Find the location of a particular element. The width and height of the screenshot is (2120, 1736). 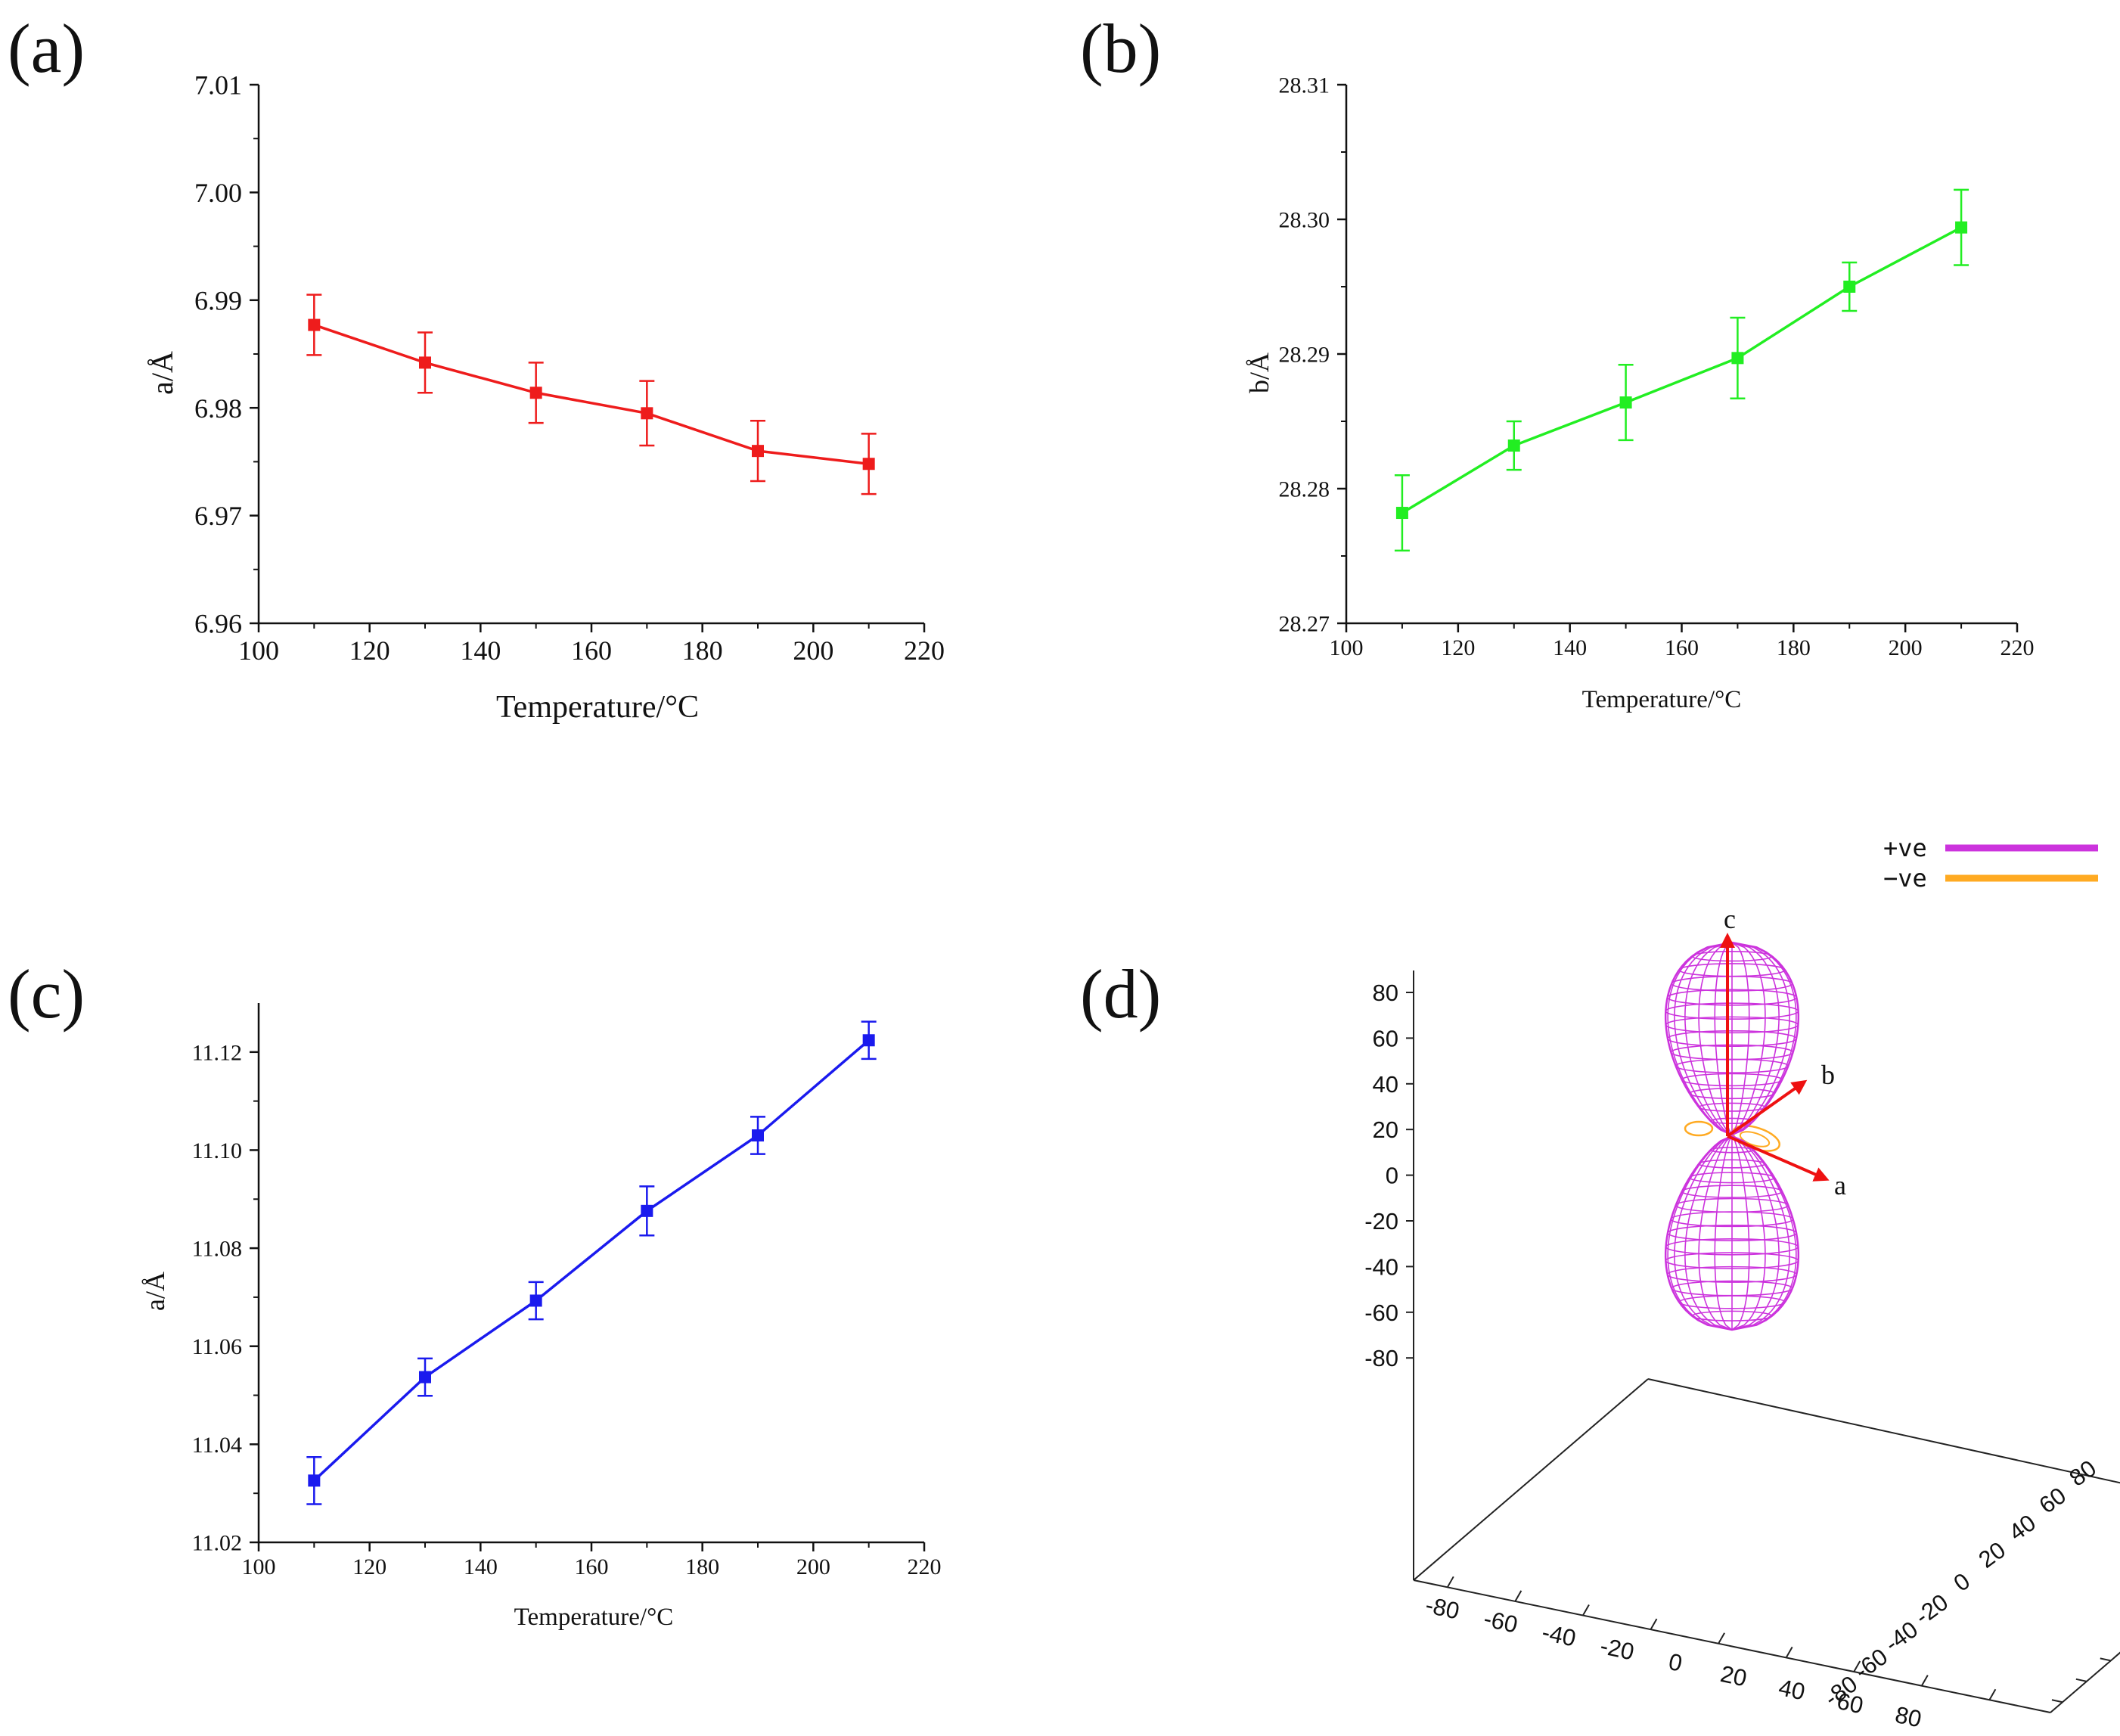

floor-y-tick-label: 0 is located at coordinates (1963, 1581).